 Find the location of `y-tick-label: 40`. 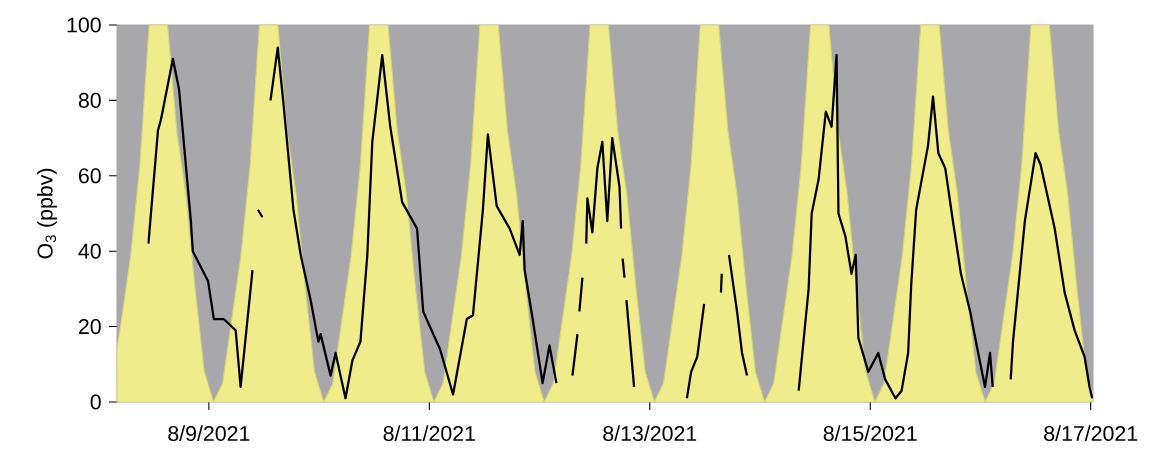

y-tick-label: 40 is located at coordinates (89, 251).